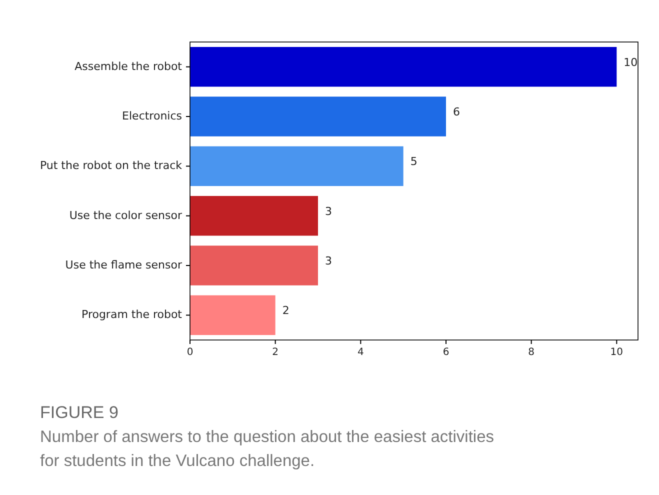 This screenshot has width=659, height=495. Describe the element at coordinates (190, 352) in the screenshot. I see `x-tick-label: 0` at that location.